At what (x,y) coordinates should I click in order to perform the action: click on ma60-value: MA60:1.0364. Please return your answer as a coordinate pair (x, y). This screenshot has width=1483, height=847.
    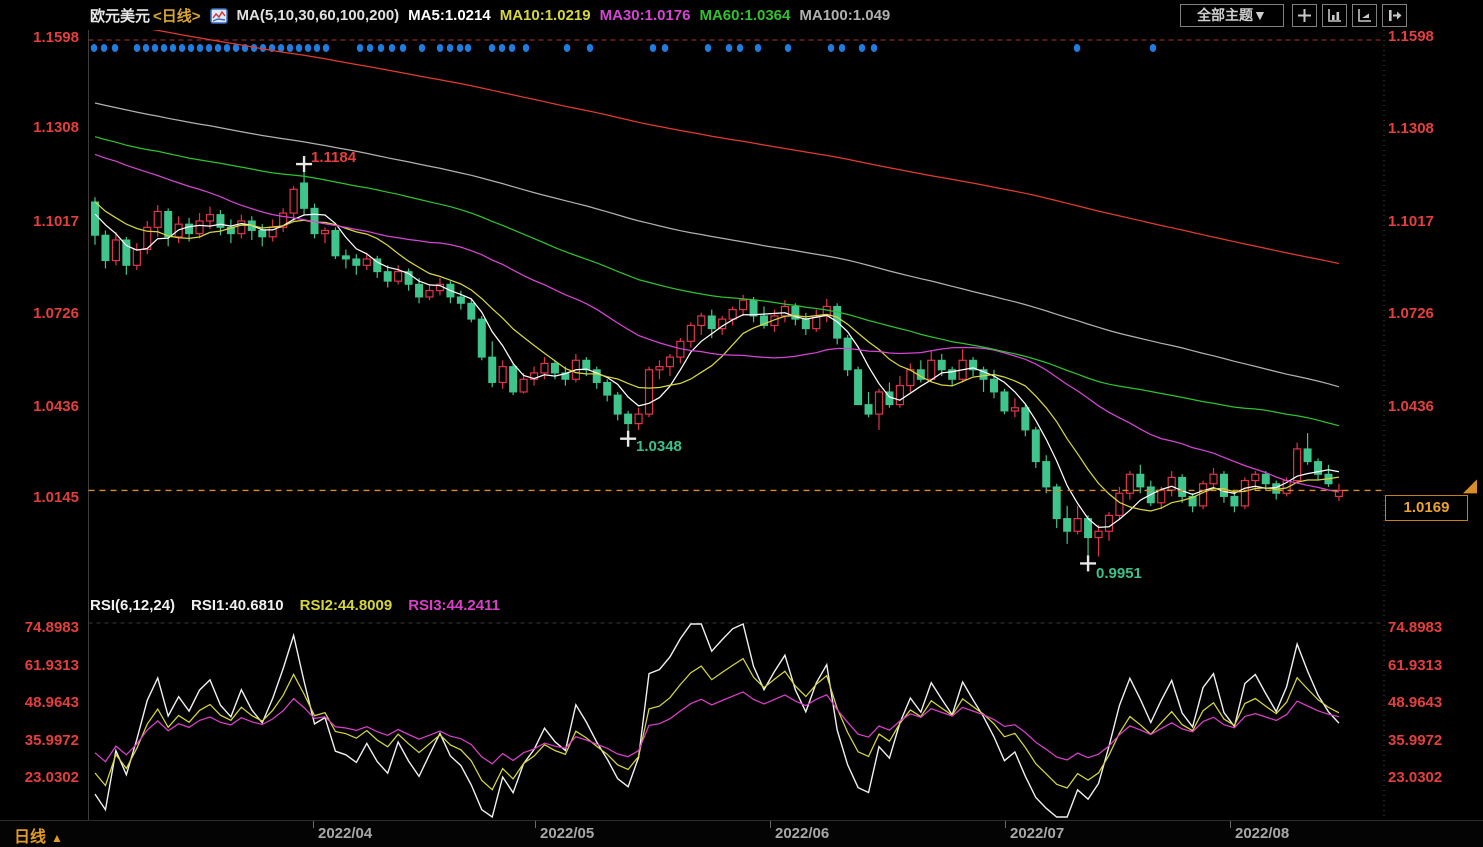
    Looking at the image, I should click on (745, 15).